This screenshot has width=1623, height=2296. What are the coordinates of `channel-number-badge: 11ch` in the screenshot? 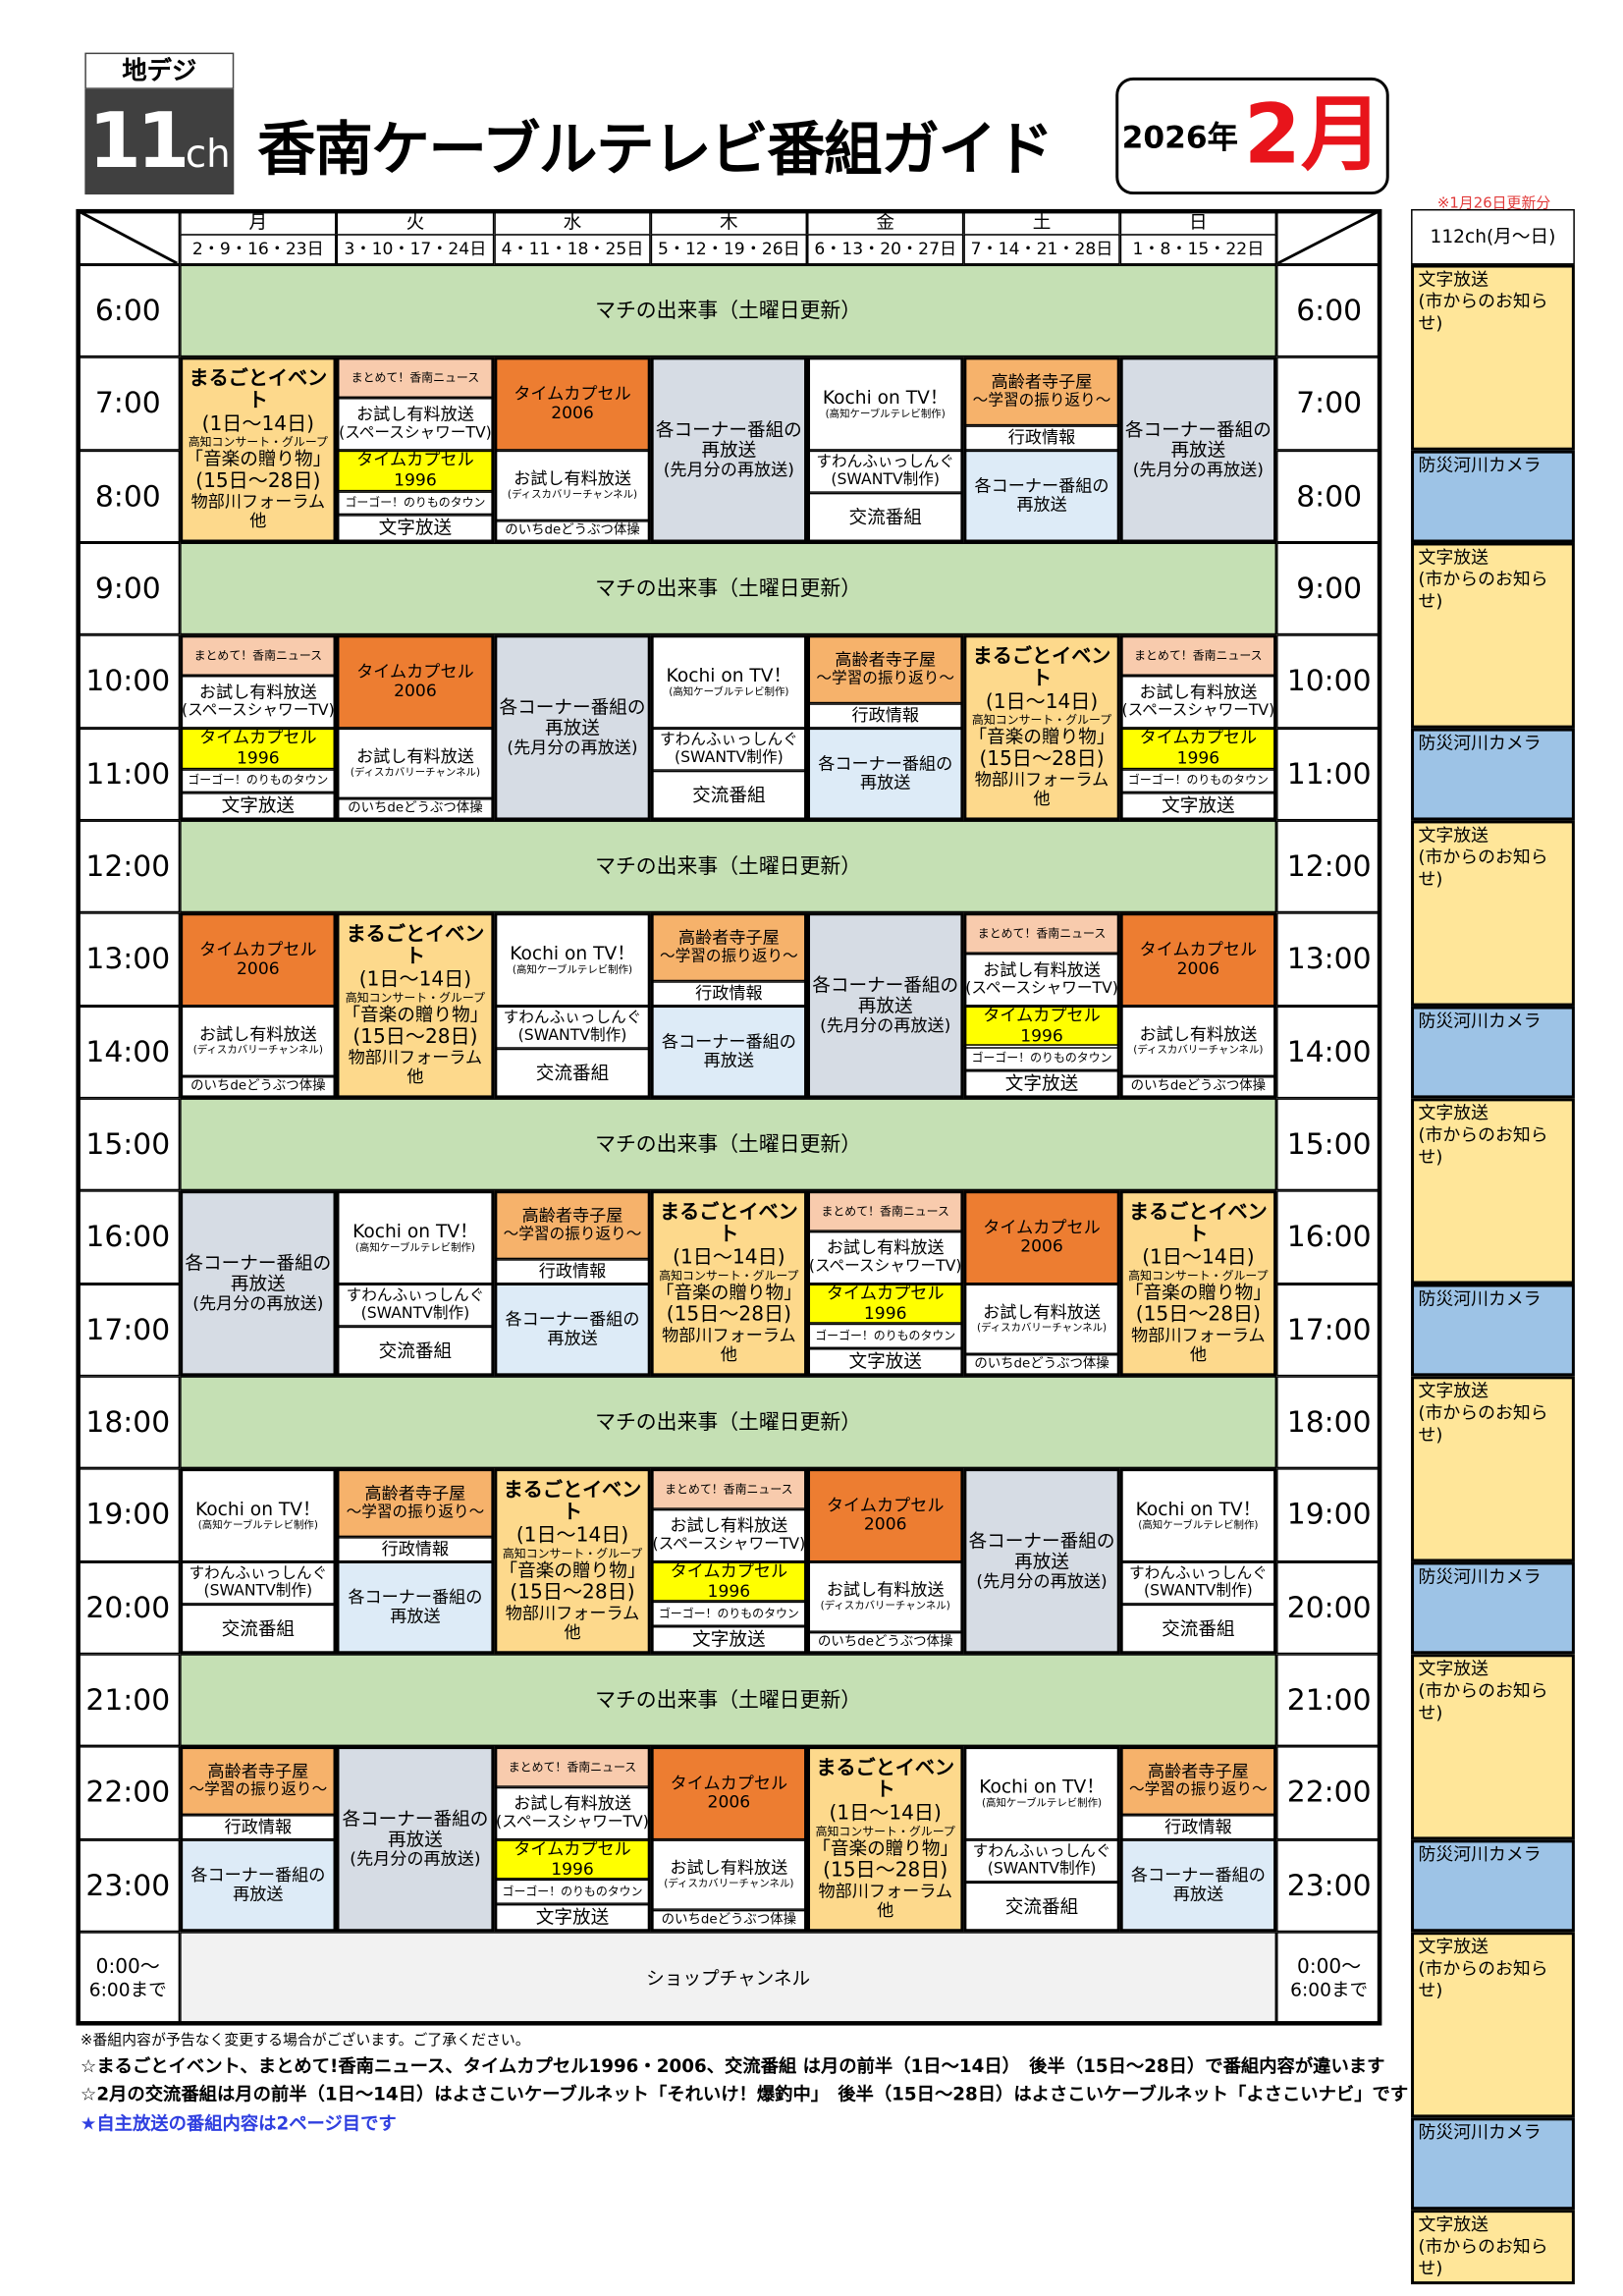 It's located at (159, 141).